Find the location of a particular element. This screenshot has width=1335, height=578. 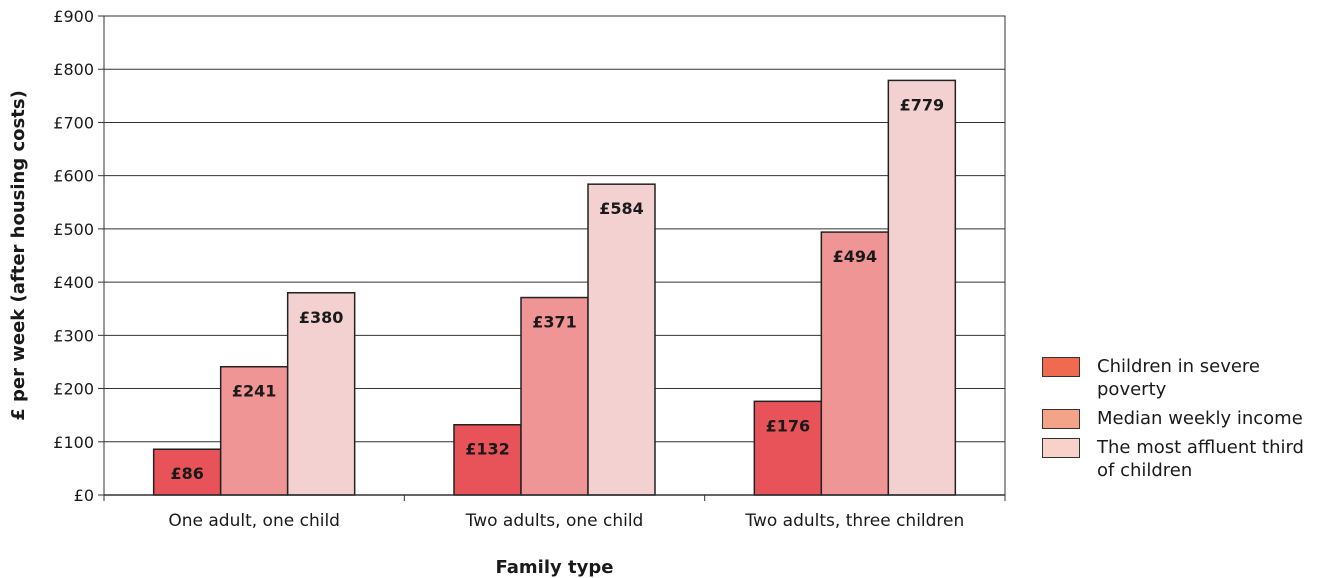

x-category-label: One adult, one child is located at coordinates (254, 521).